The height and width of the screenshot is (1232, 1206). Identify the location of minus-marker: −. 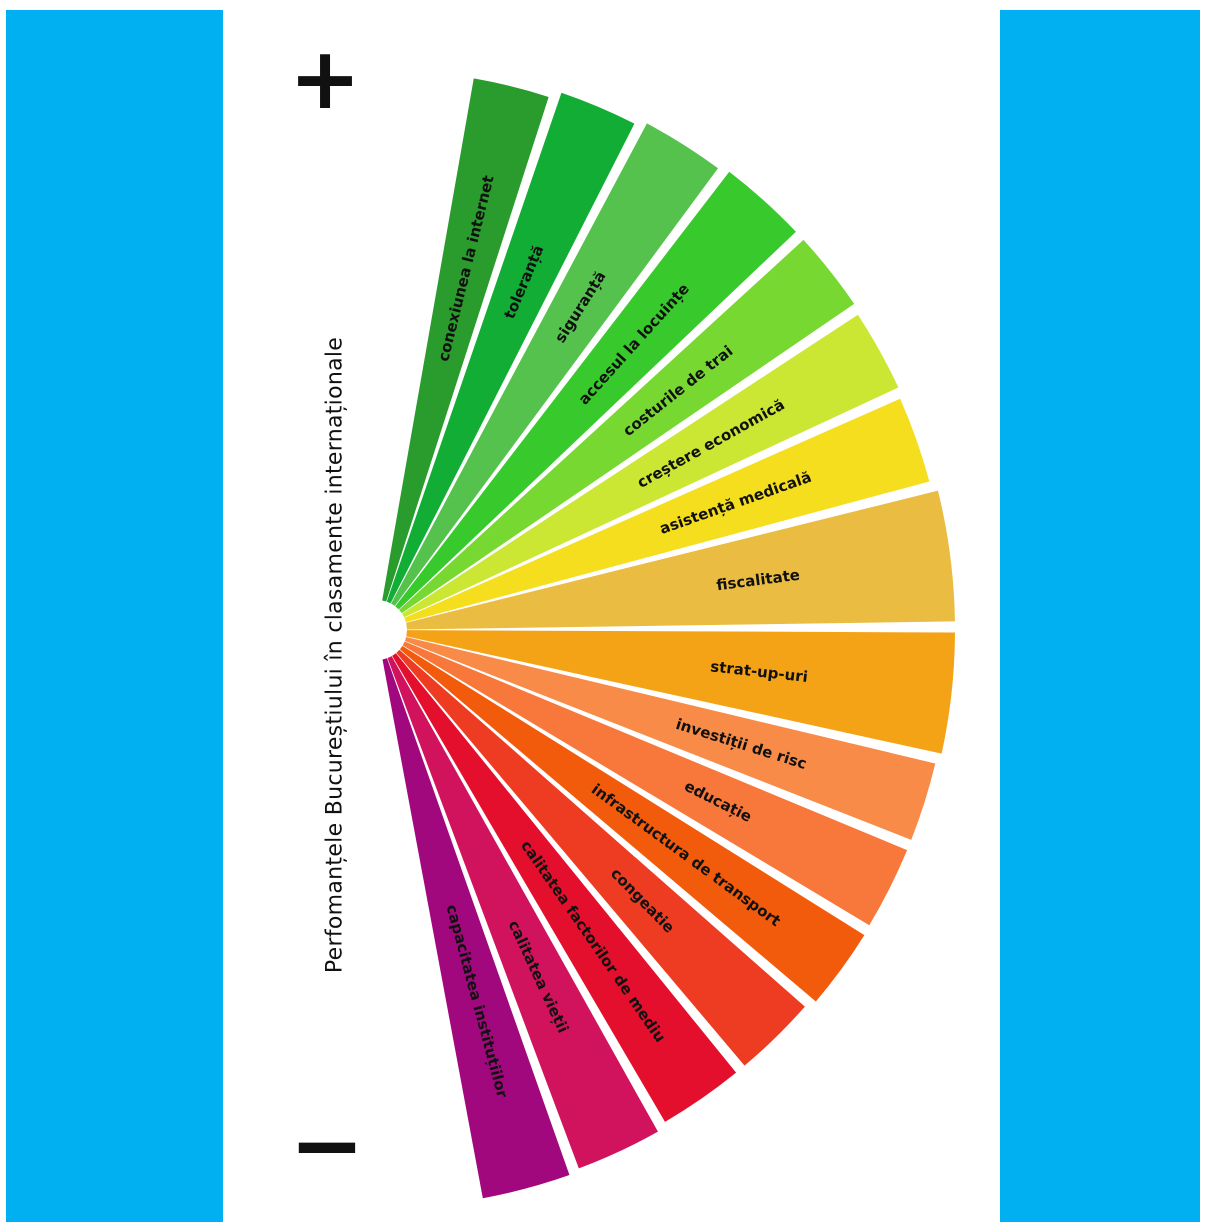
(326, 1145).